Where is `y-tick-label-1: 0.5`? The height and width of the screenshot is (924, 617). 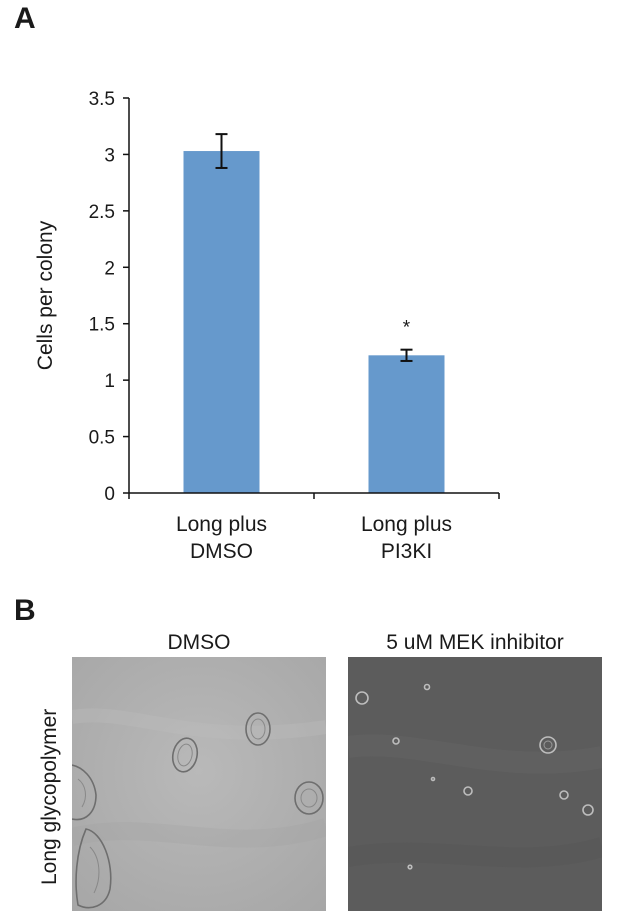
y-tick-label-1: 0.5 is located at coordinates (102, 438).